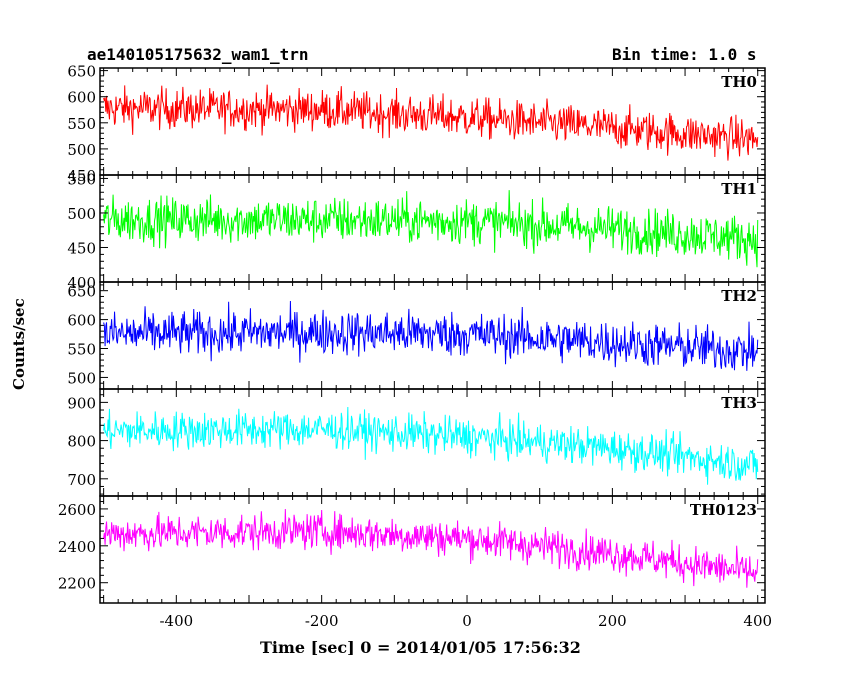  I want to click on series-th0, so click(431, 122).